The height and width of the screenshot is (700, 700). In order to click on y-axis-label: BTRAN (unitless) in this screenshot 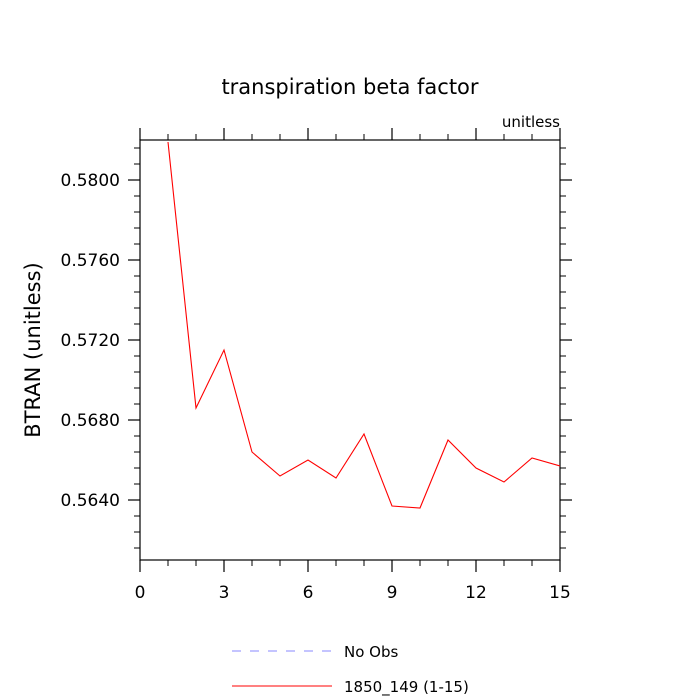, I will do `click(33, 349)`.